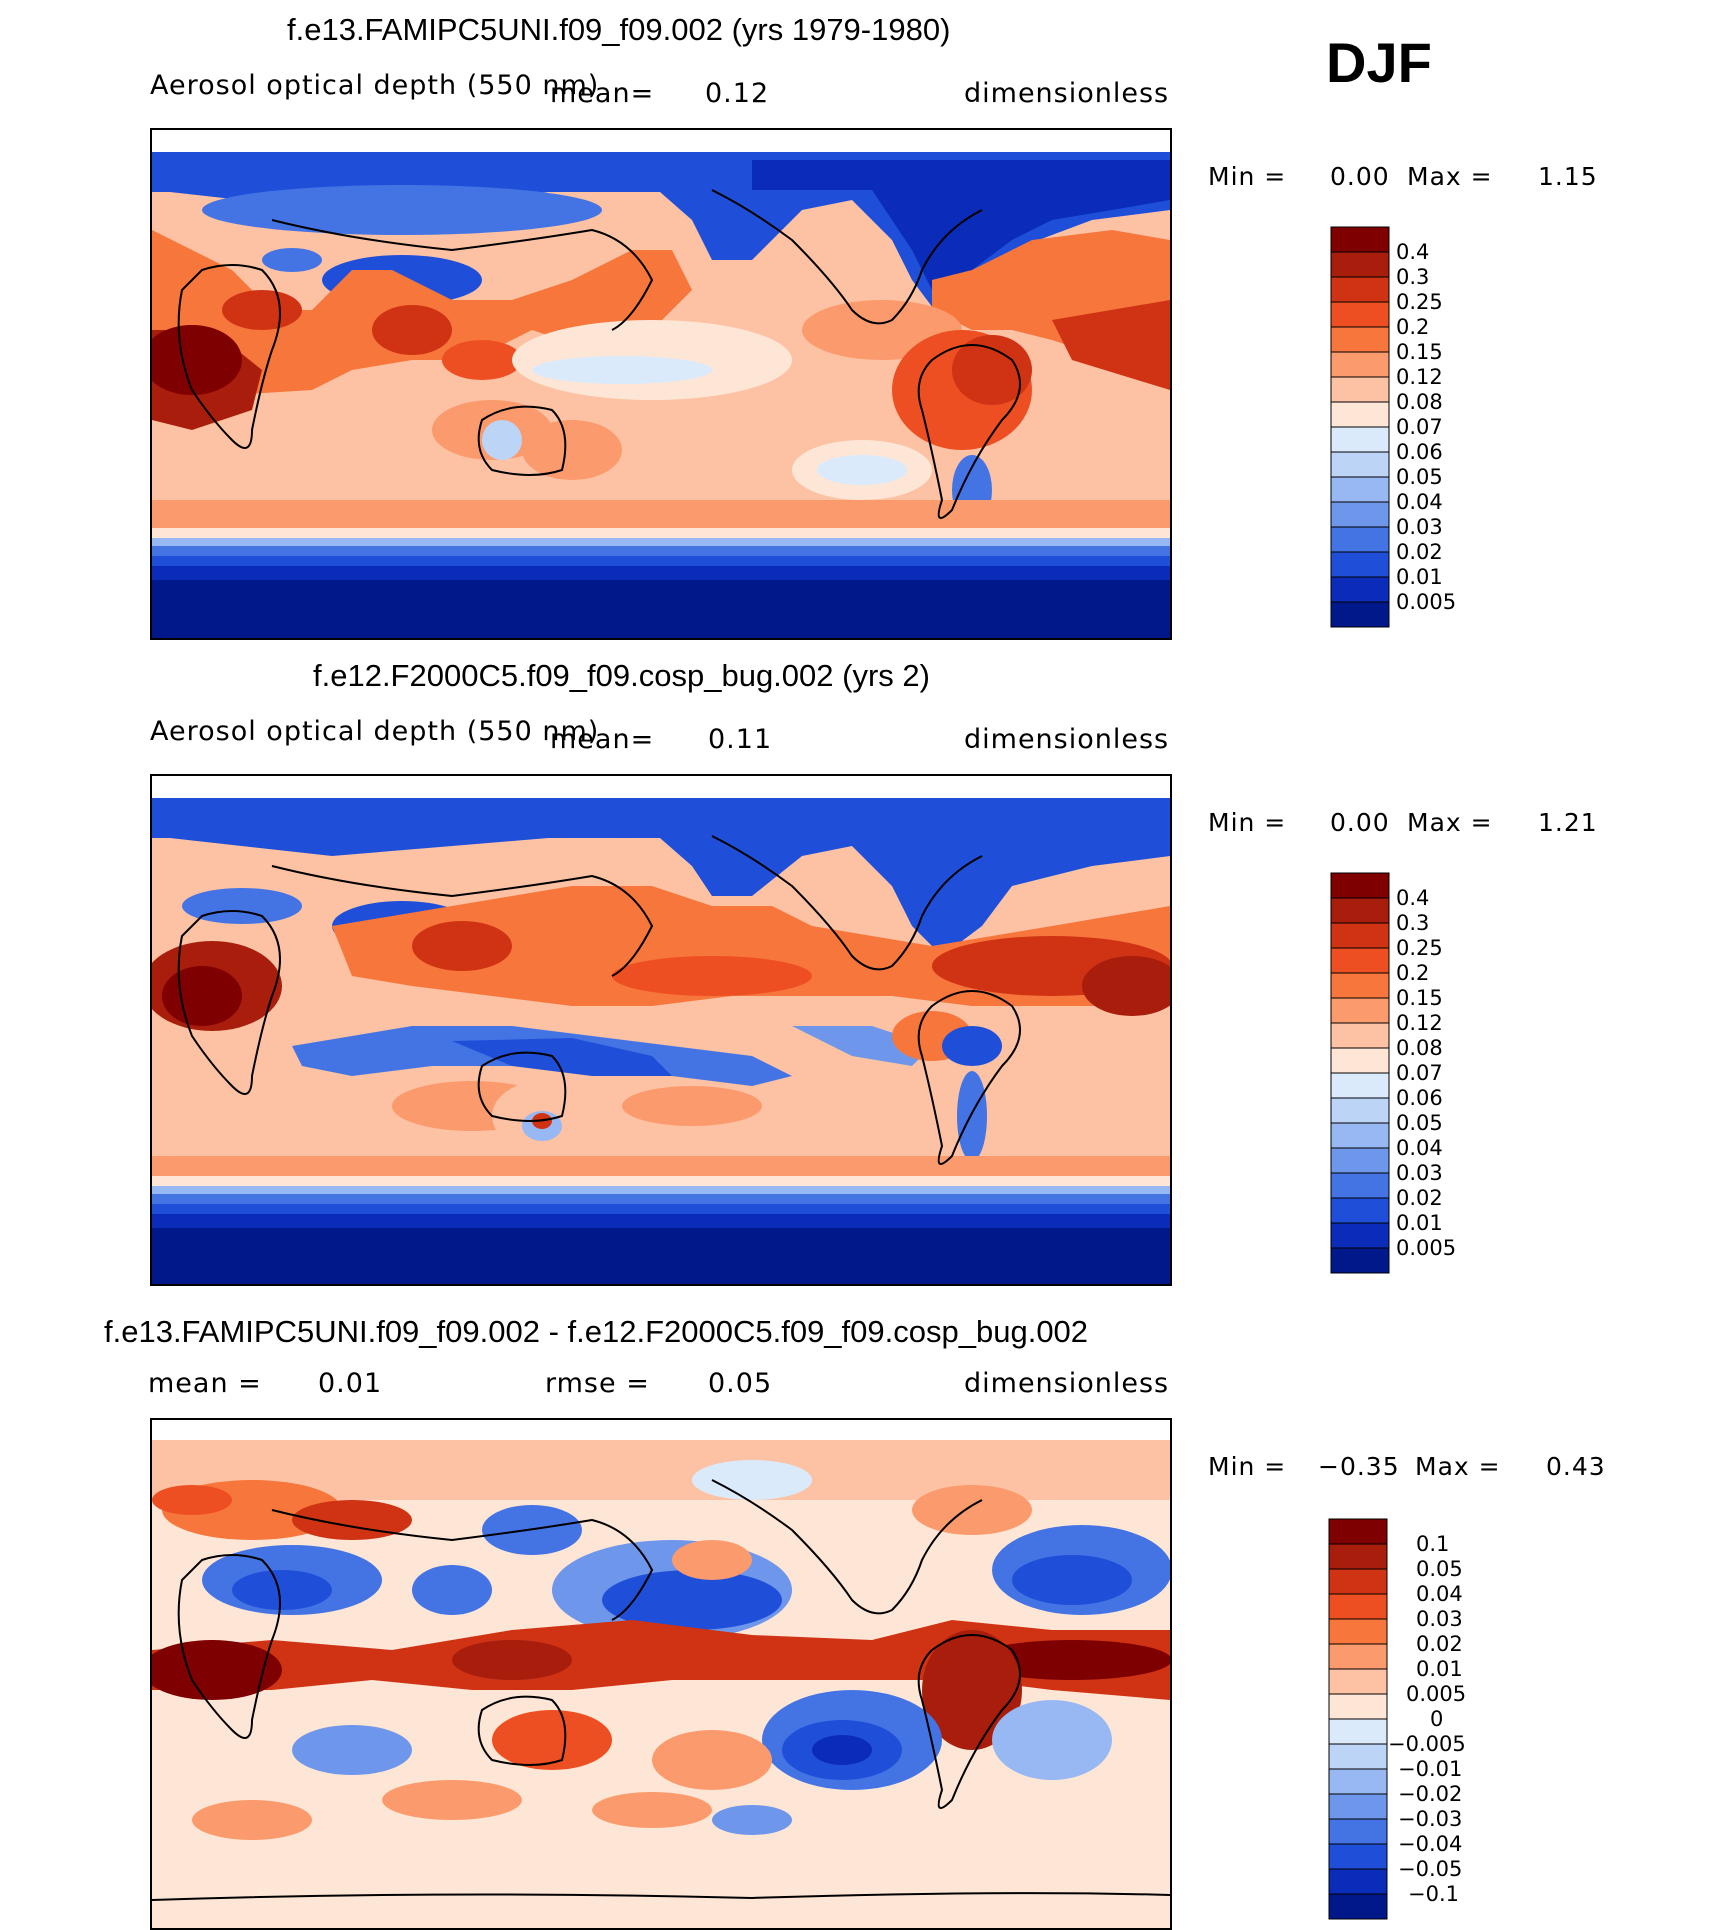  What do you see at coordinates (1419, 1098) in the screenshot?
I see `panel-2-level-8: 0.06` at bounding box center [1419, 1098].